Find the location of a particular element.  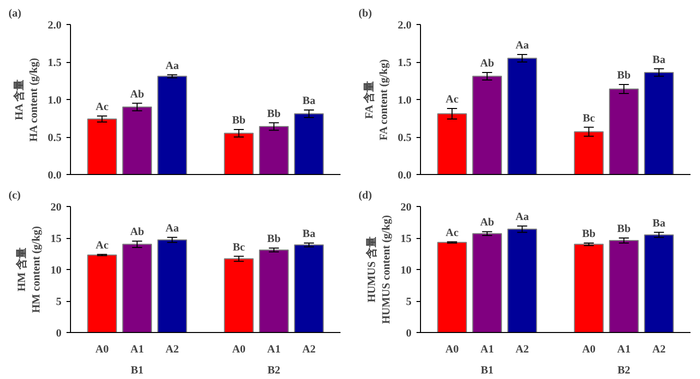

y-axis-title: FA 含量 FA content (g/kg) is located at coordinates (376, 99).